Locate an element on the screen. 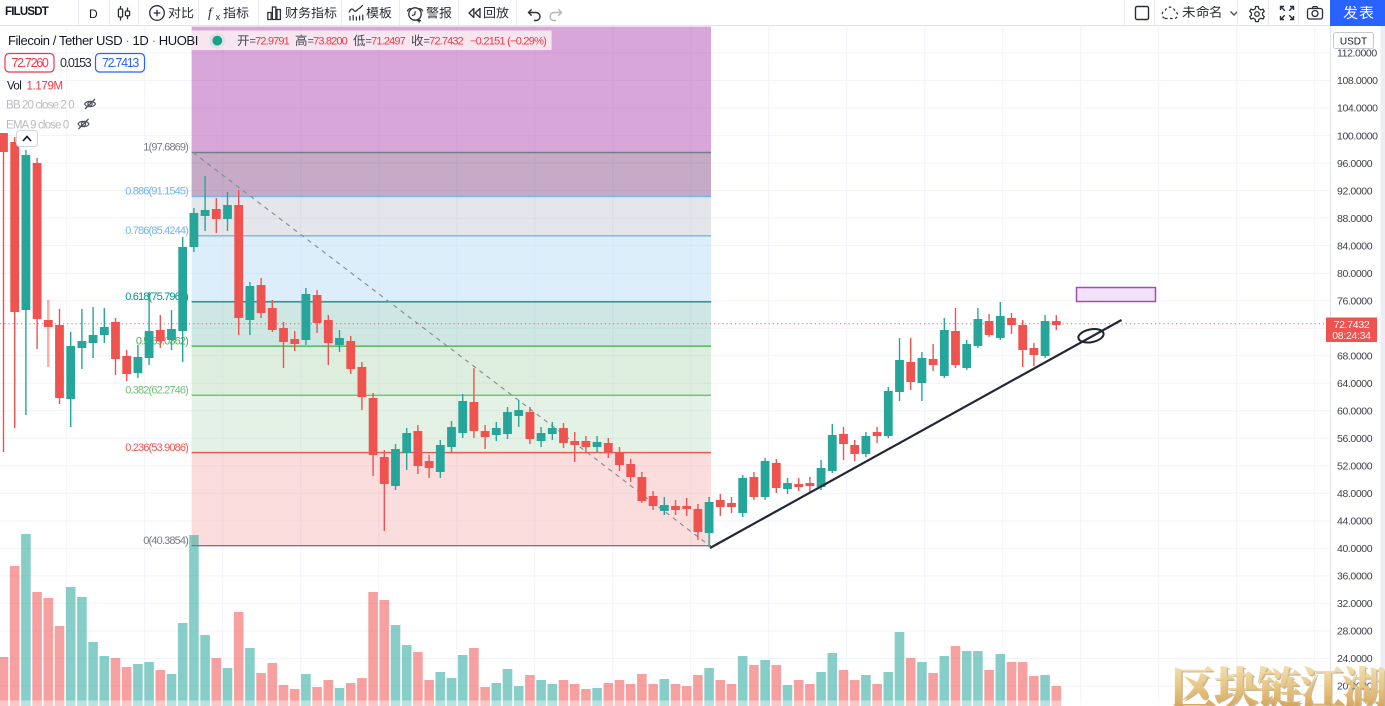 The image size is (1385, 706). svg-text: 0(40.3854) is located at coordinates (165, 541).